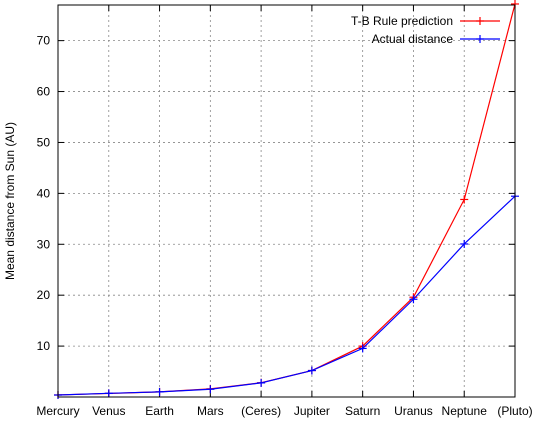  Describe the element at coordinates (261, 411) in the screenshot. I see `x-tick-label: (Ceres)` at that location.